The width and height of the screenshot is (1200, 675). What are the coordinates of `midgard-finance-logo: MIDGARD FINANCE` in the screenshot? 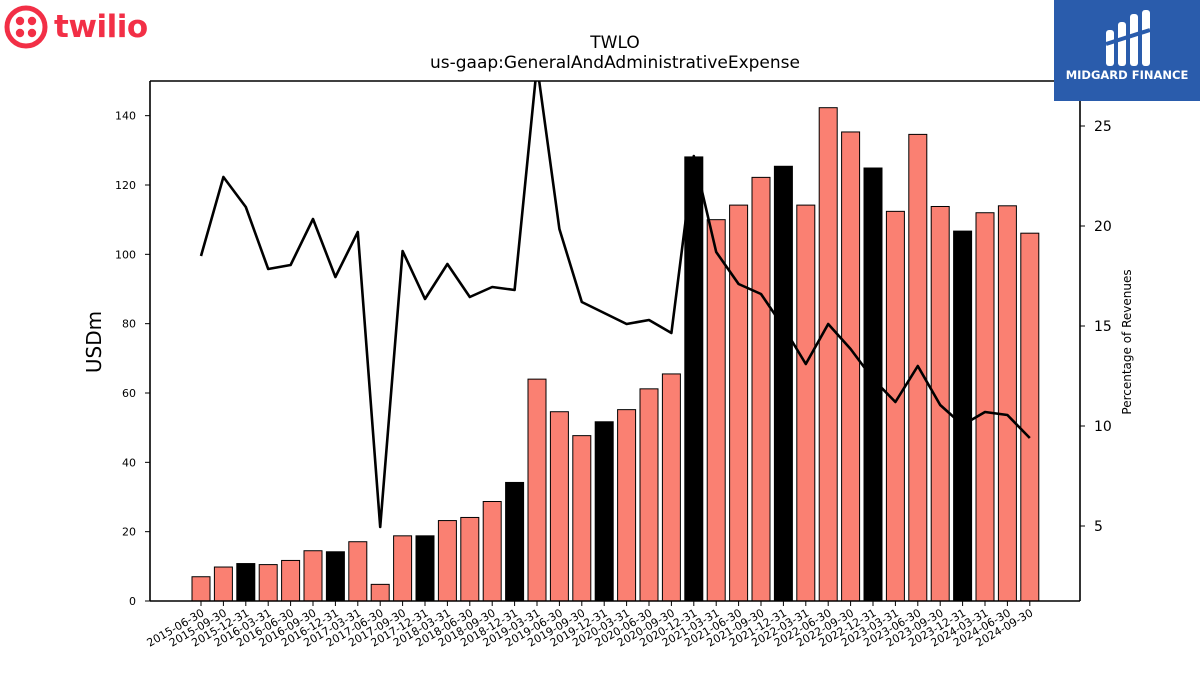 It's located at (1127, 50).